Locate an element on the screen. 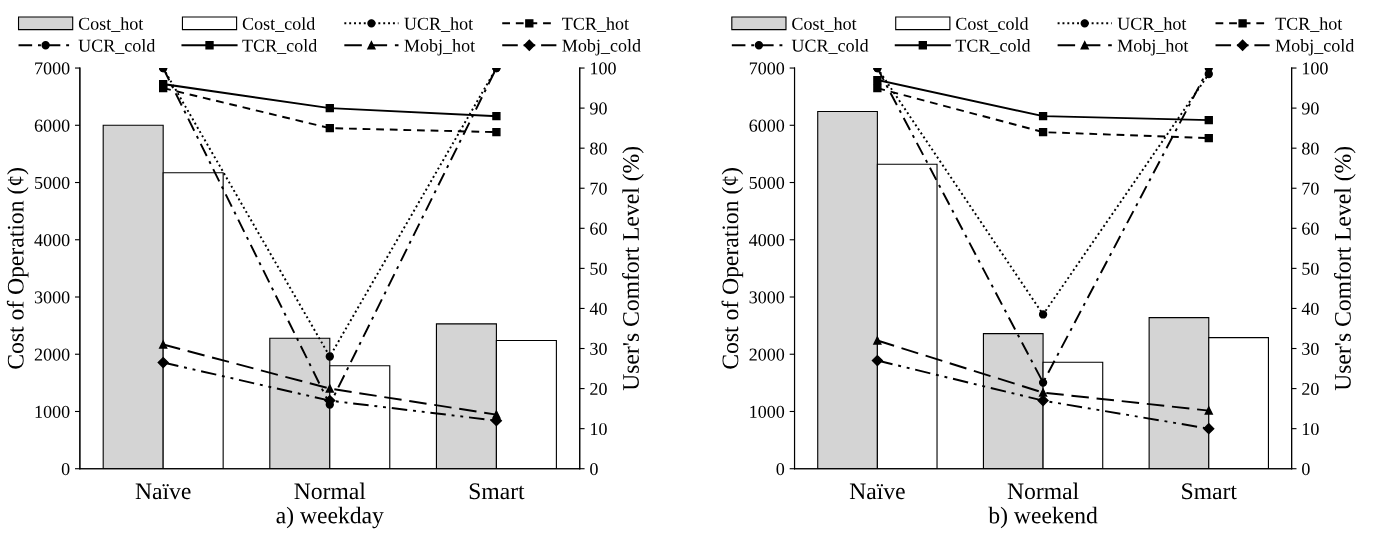  x-axis-title: b) weekend is located at coordinates (1043, 517).